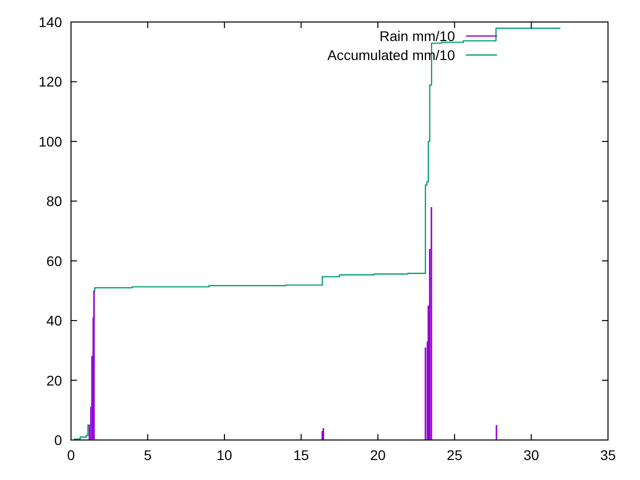 This screenshot has width=640, height=480. I want to click on y-tick-label: 20, so click(54, 380).